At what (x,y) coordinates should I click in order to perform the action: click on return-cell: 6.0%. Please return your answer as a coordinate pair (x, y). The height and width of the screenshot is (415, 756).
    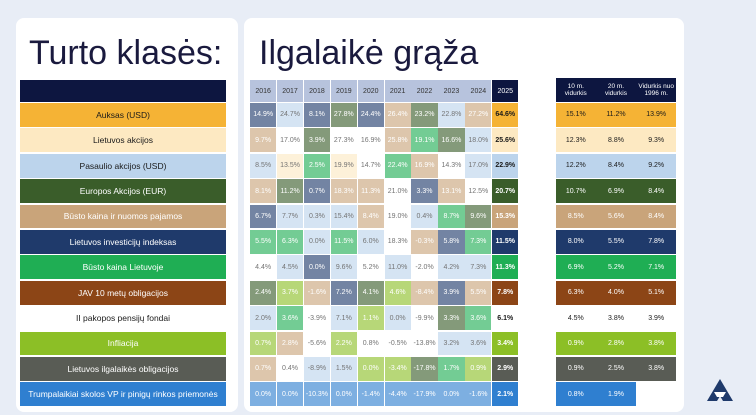
    Looking at the image, I should click on (370, 242).